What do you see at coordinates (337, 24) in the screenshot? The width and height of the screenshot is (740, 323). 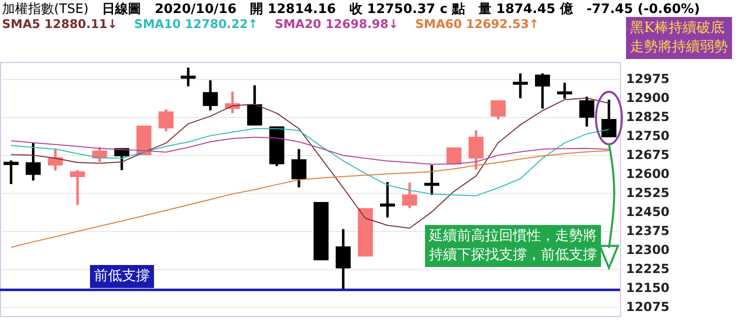 I see `text: SMA20 12698.98↓` at bounding box center [337, 24].